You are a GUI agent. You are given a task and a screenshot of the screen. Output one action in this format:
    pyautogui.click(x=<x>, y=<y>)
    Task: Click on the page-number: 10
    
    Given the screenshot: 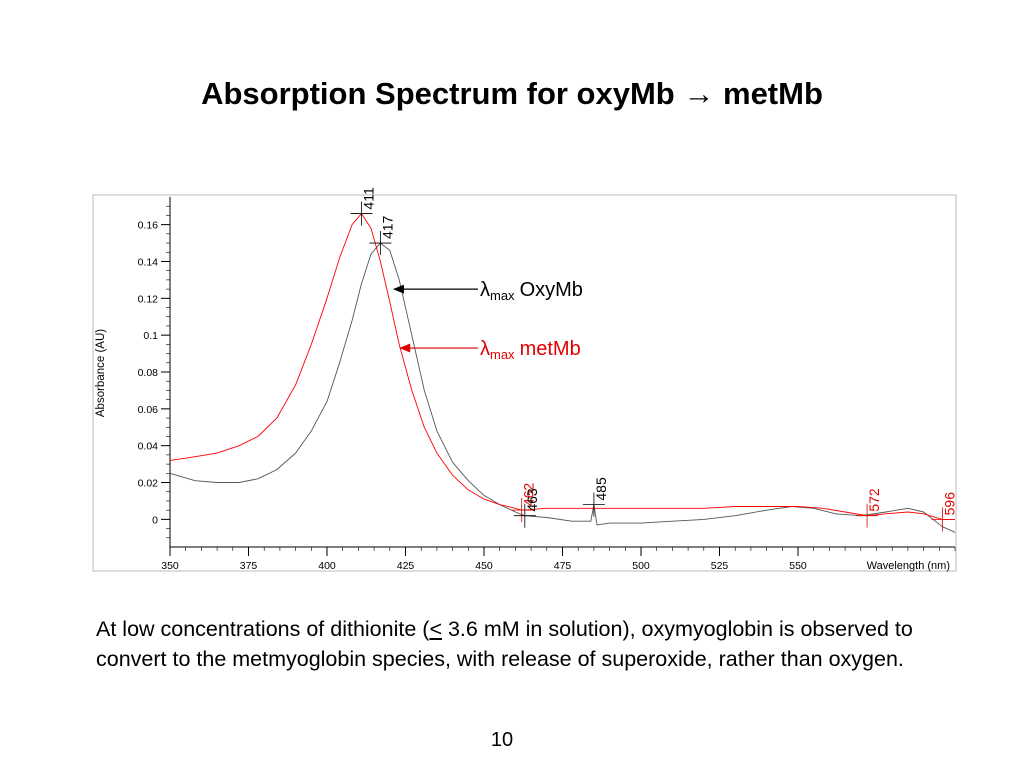 What is the action you would take?
    pyautogui.click(x=502, y=740)
    